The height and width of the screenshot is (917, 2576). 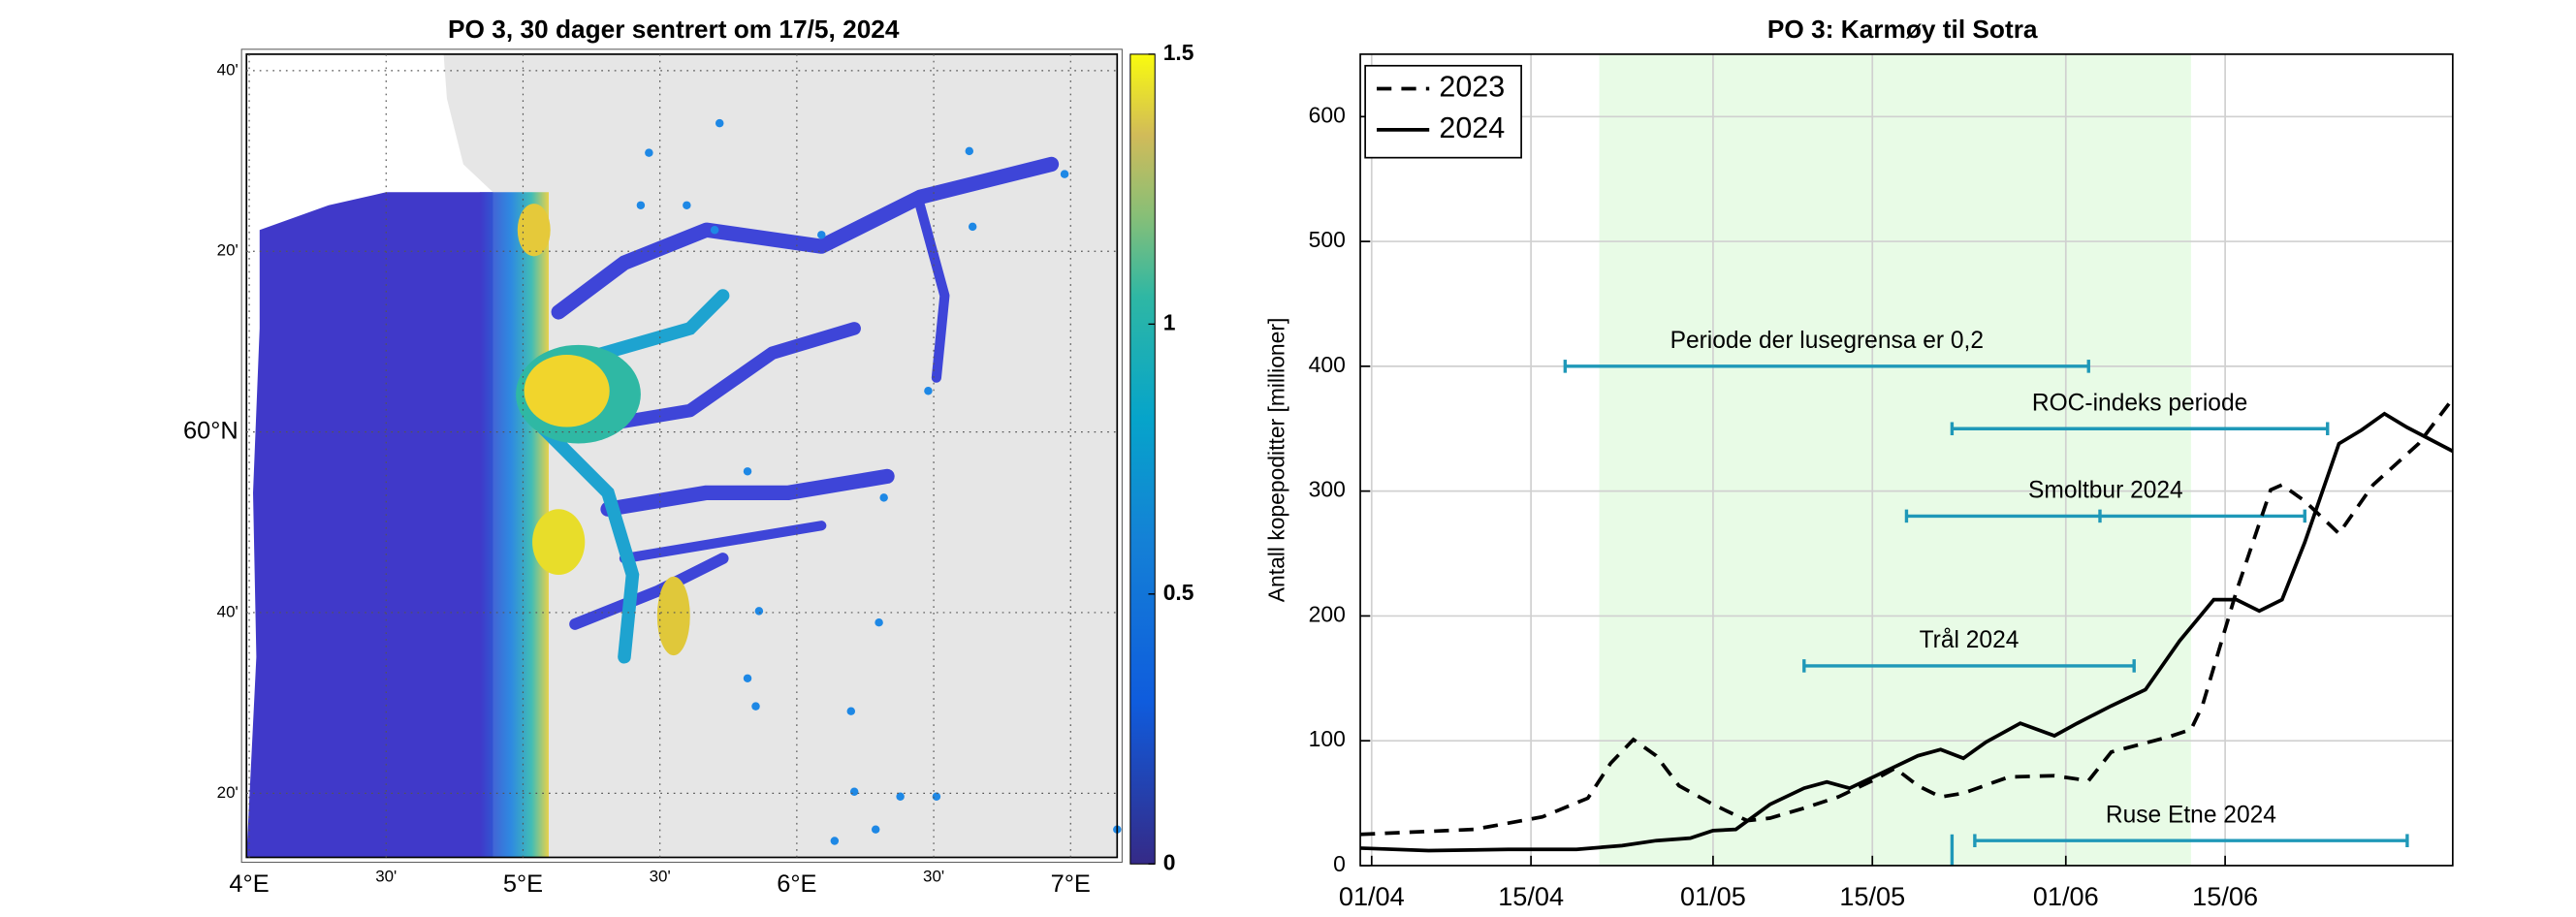 I want to click on x-tick-label: 7°E, so click(x=1071, y=884).